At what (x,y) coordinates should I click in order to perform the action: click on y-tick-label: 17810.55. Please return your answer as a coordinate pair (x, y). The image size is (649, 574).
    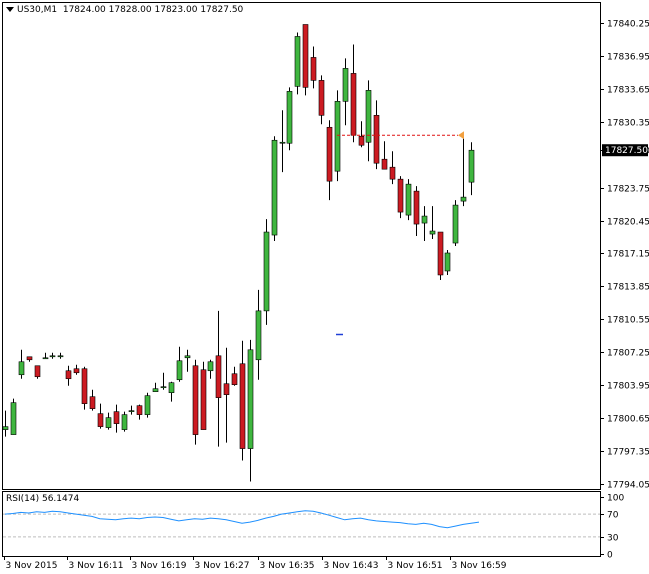
    Looking at the image, I should click on (628, 321).